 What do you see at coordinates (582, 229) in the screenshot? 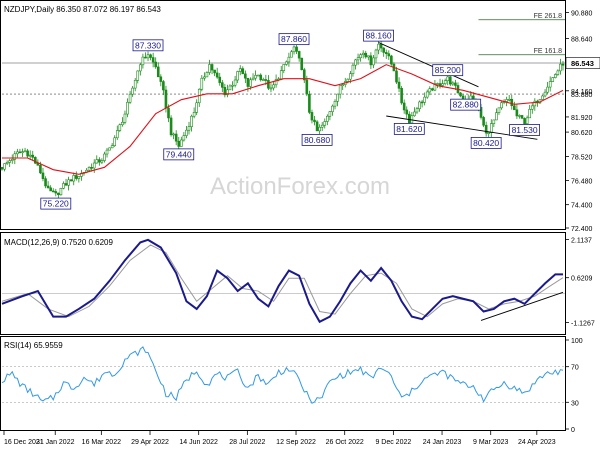
I see `price-y-tick-label: 72.400` at bounding box center [582, 229].